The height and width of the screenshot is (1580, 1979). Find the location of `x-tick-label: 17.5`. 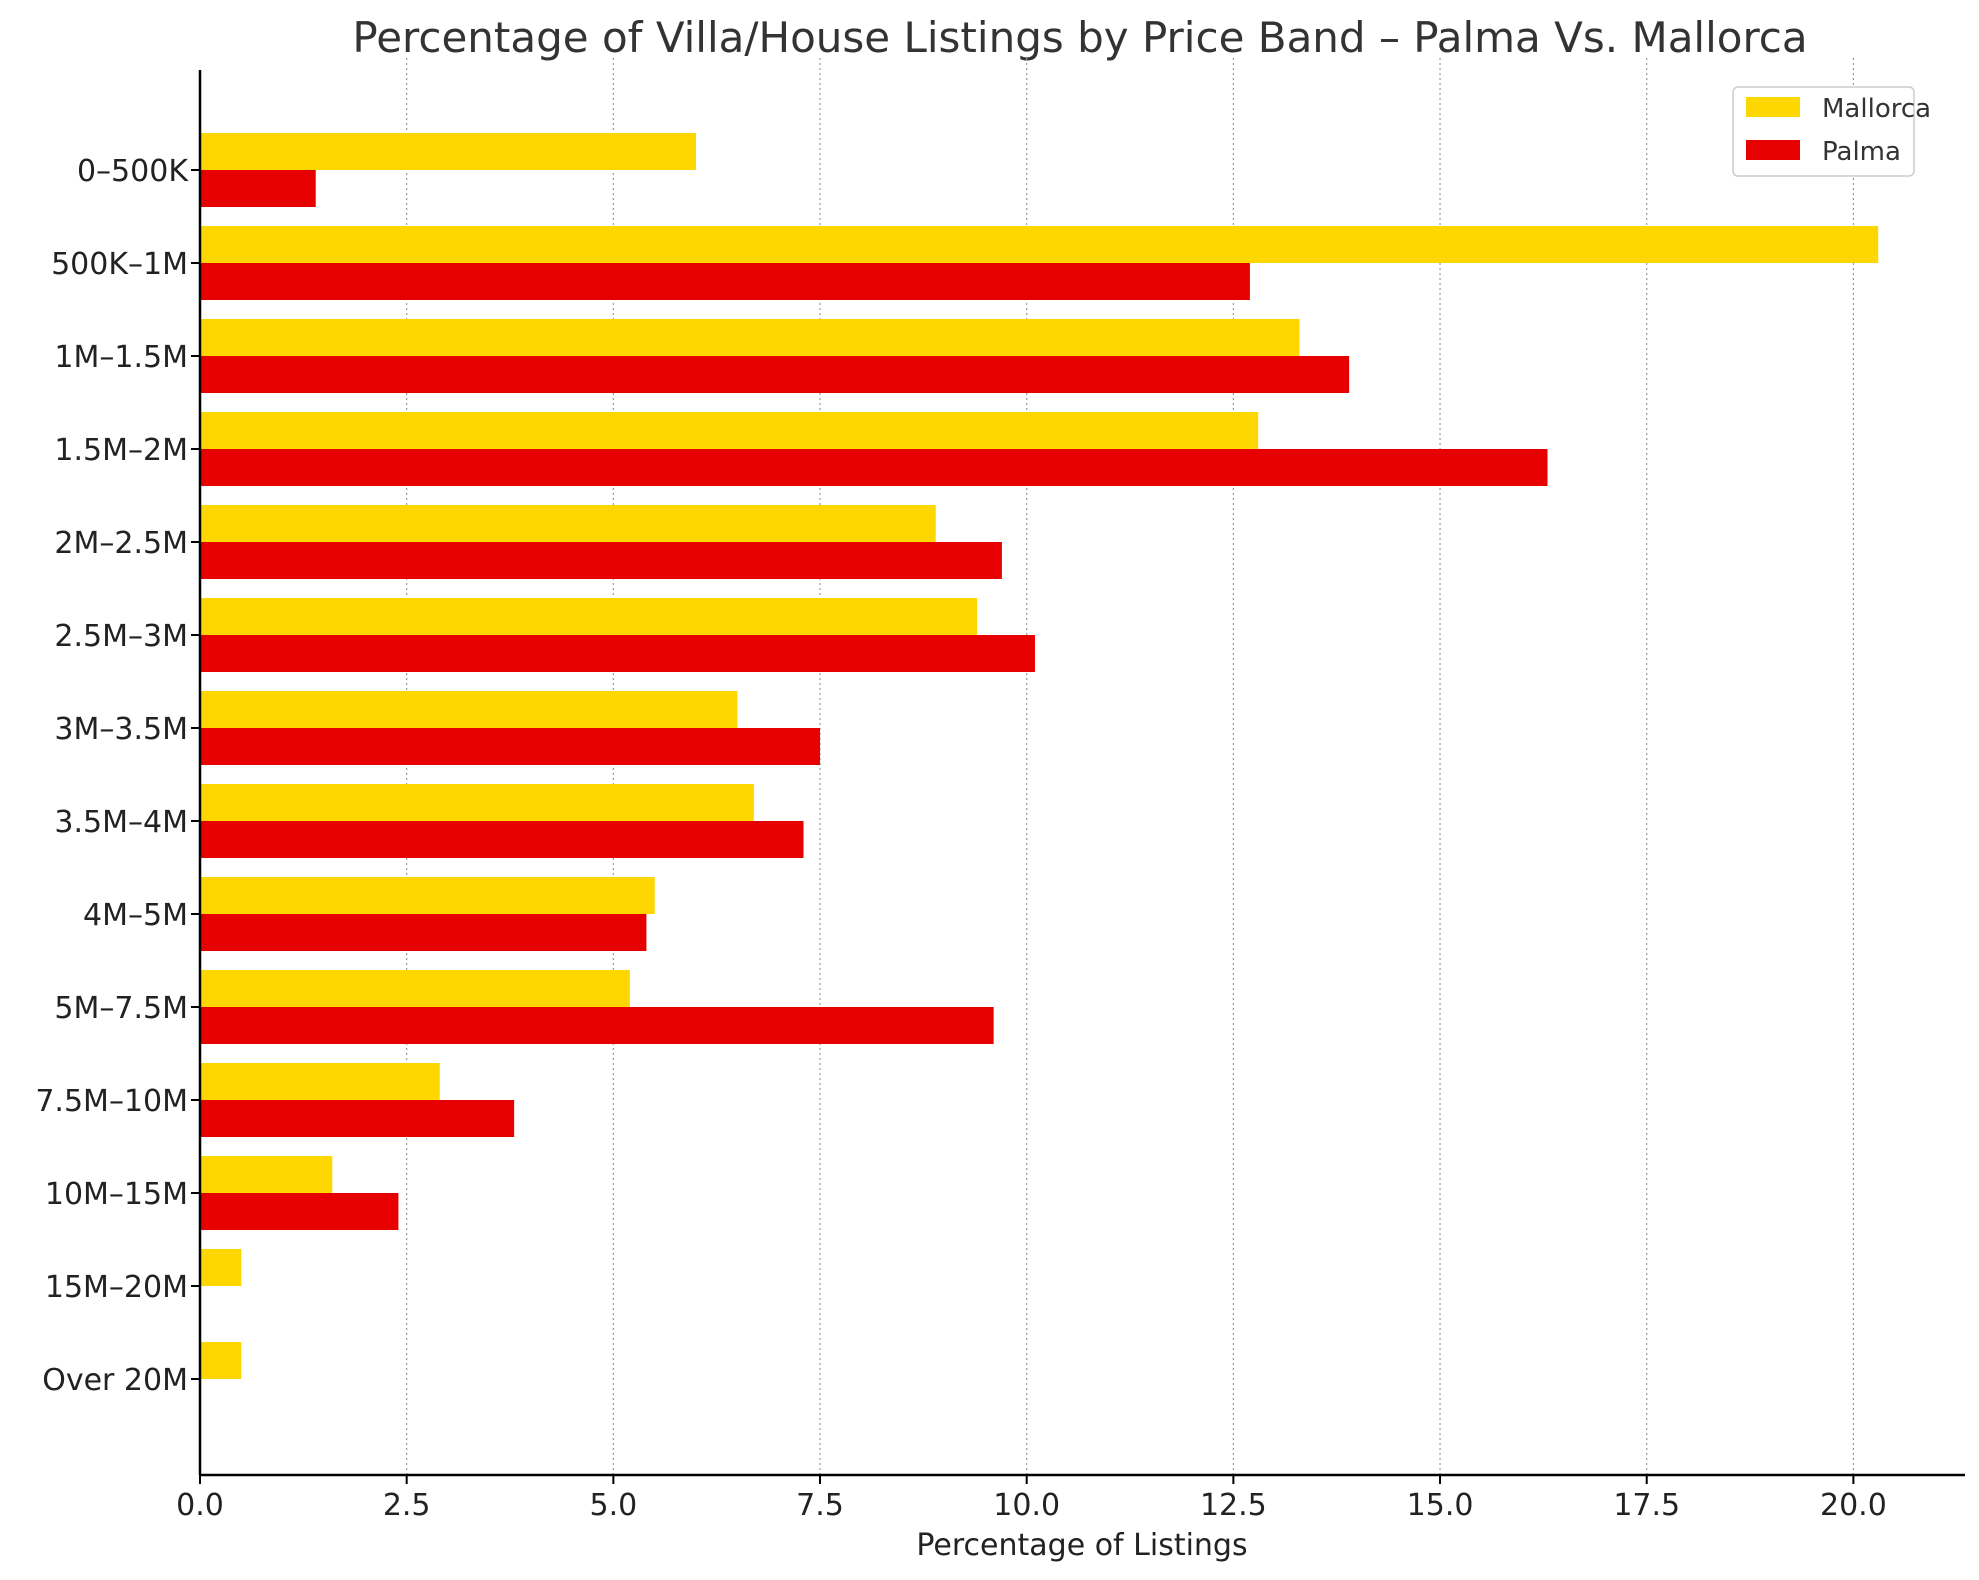

x-tick-label: 17.5 is located at coordinates (1646, 1505).